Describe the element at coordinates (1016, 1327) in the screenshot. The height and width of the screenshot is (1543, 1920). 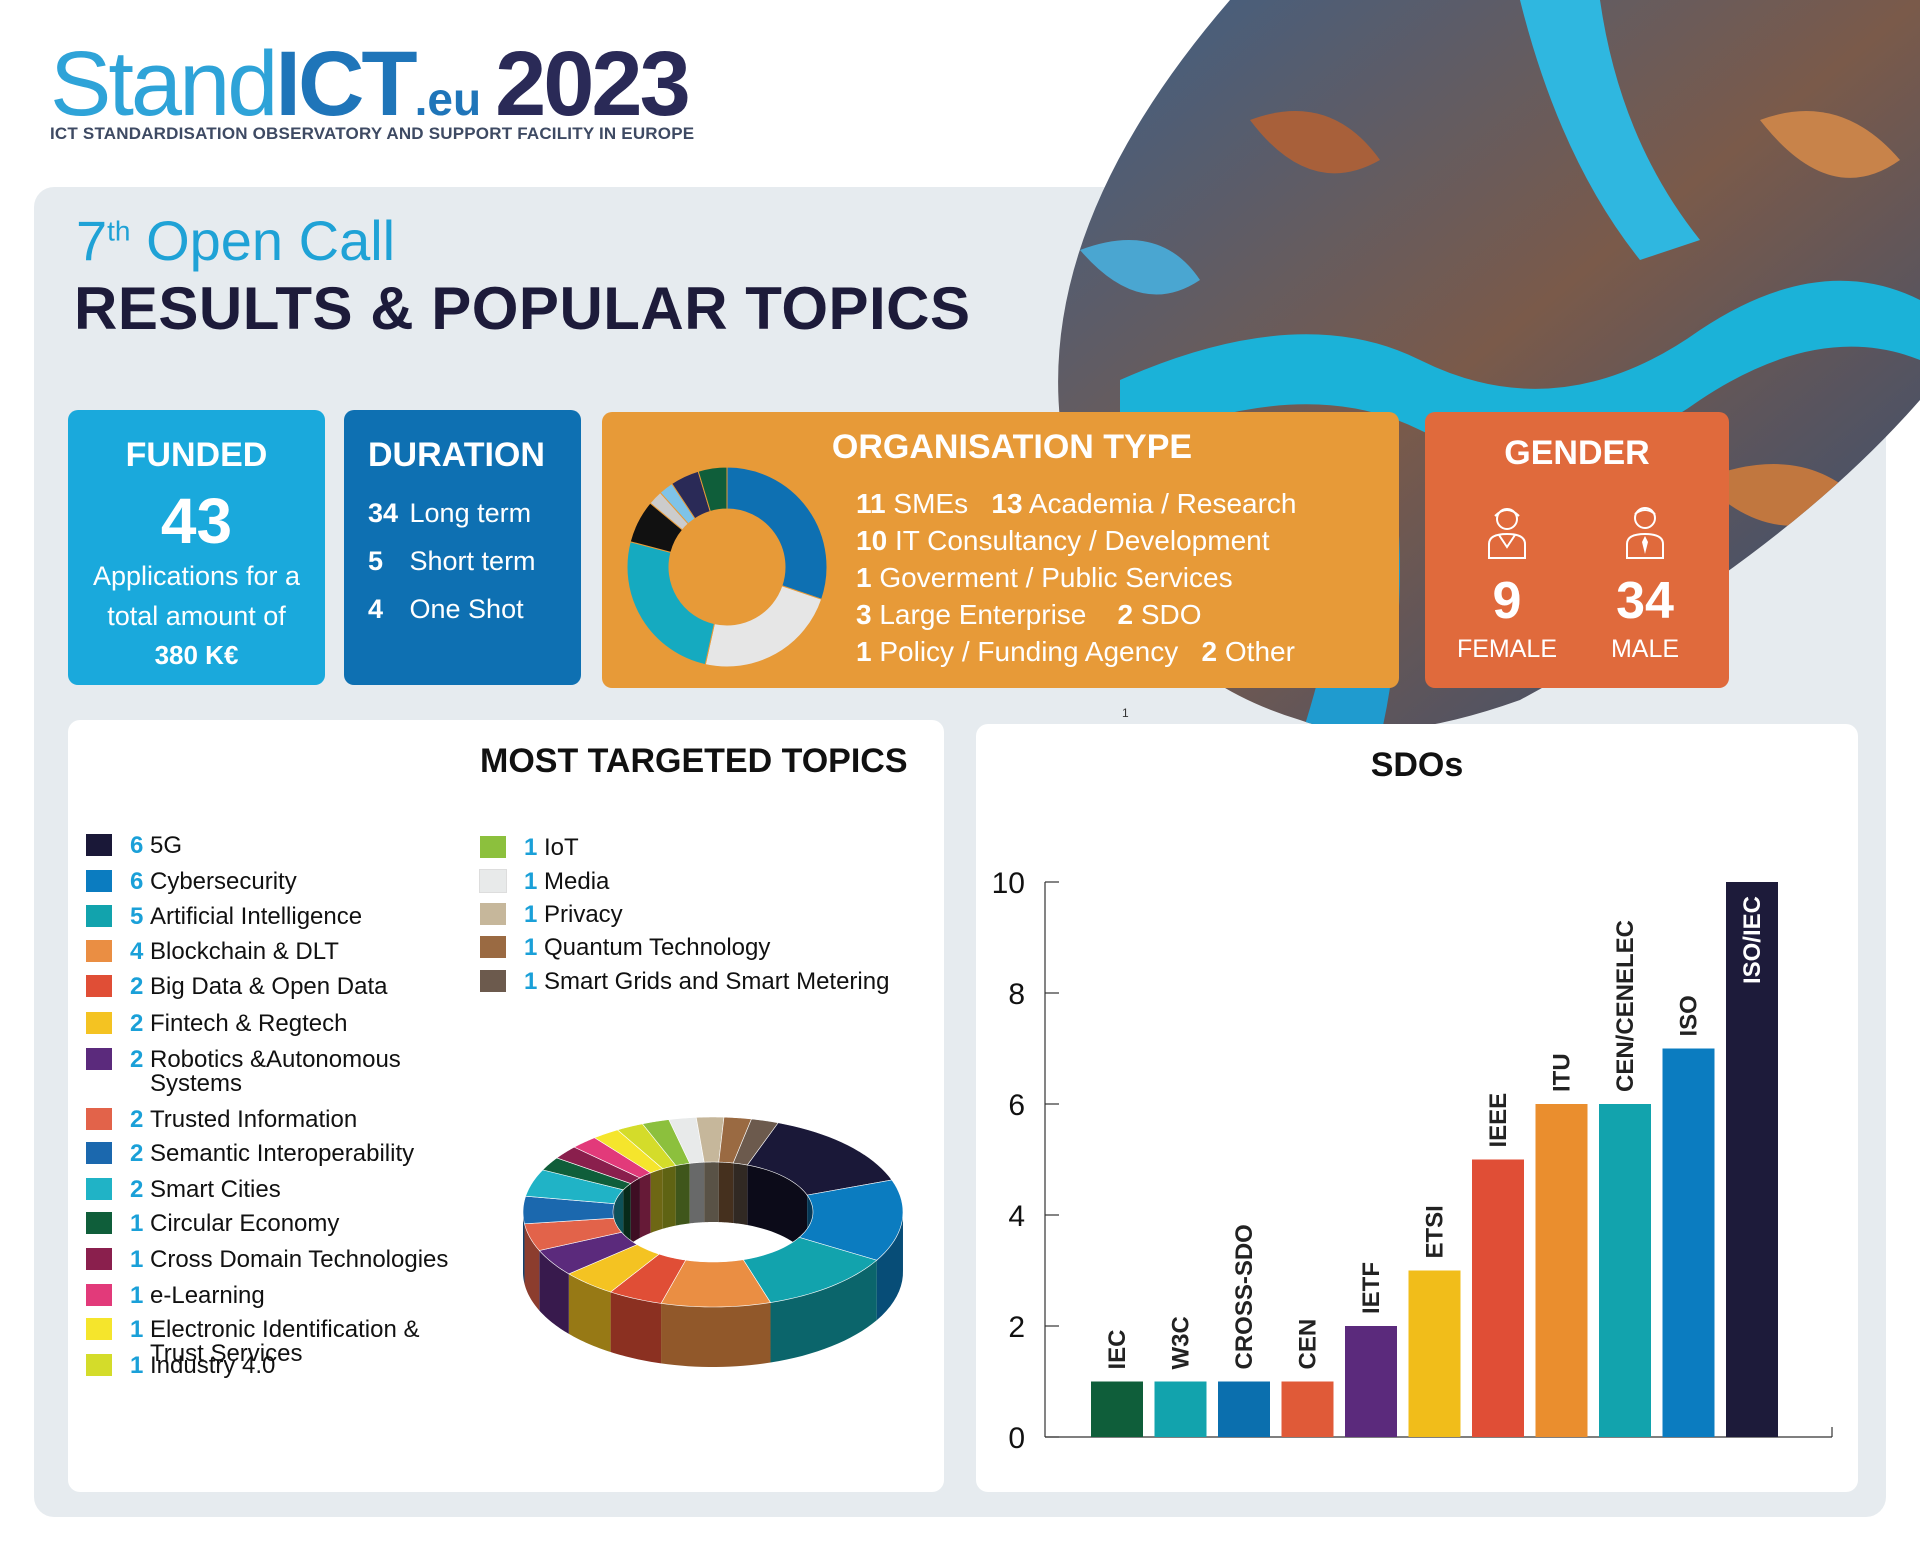
I see `y-tick-label: 2` at that location.